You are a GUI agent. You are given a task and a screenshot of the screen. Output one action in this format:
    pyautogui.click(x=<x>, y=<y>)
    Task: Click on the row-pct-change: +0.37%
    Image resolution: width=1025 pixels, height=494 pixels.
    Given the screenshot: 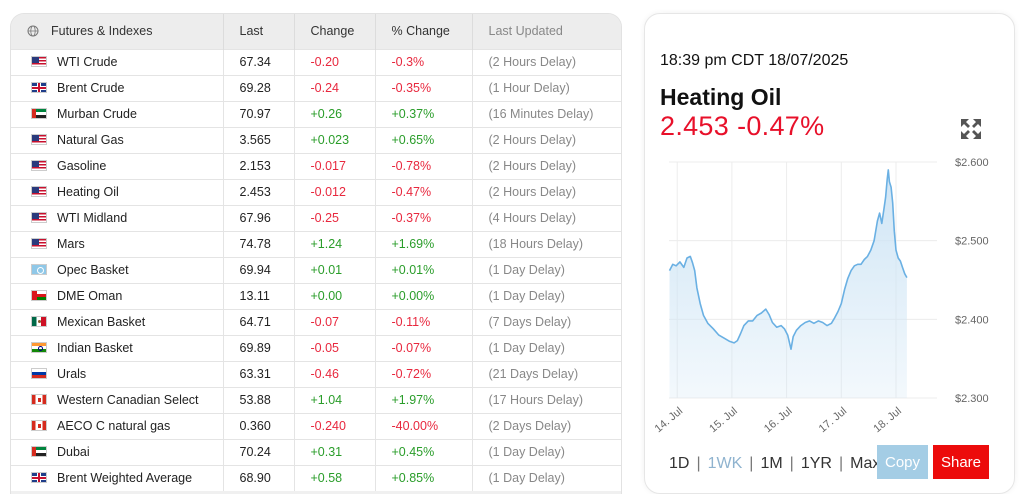 What is the action you would take?
    pyautogui.click(x=424, y=113)
    